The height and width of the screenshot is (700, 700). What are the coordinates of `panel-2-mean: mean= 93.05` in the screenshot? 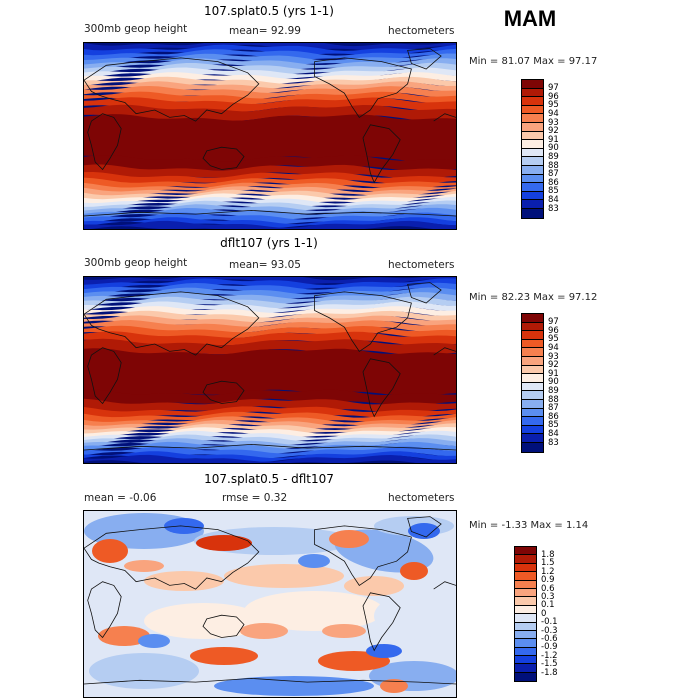 It's located at (265, 265).